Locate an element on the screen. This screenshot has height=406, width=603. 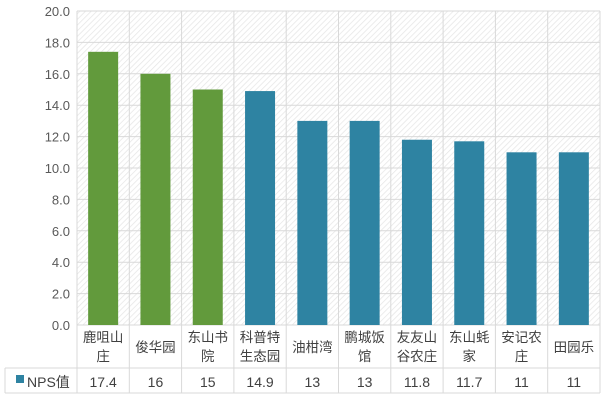
category-label: 馆 is located at coordinates (365, 357).